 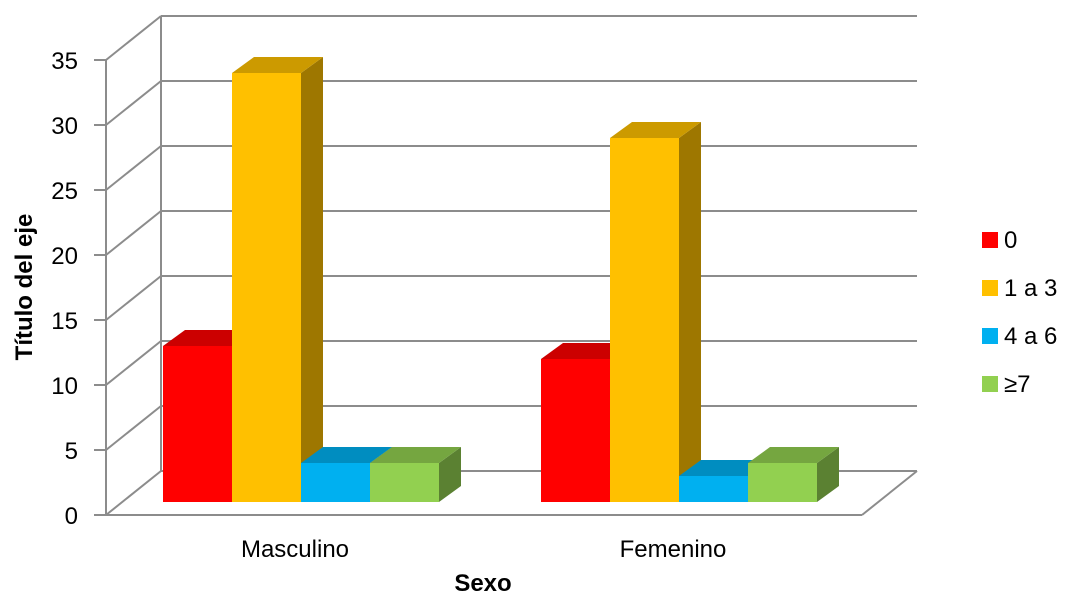 I want to click on legend-item: 0, so click(x=999, y=240).